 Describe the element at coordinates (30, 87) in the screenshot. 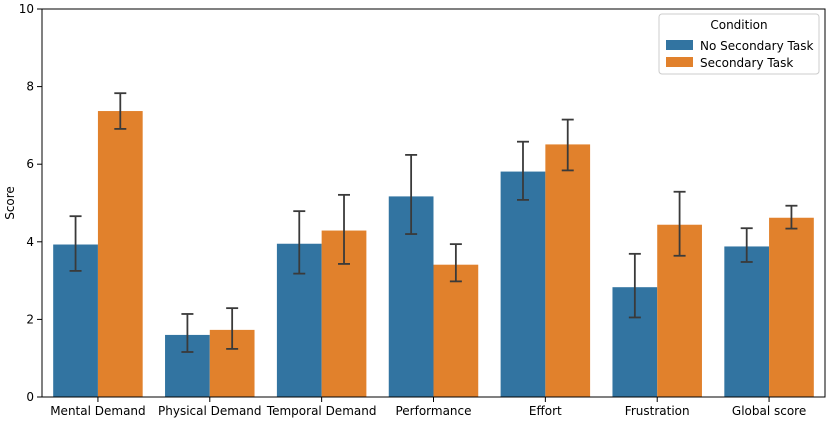

I see `y-tick-label: 8` at that location.